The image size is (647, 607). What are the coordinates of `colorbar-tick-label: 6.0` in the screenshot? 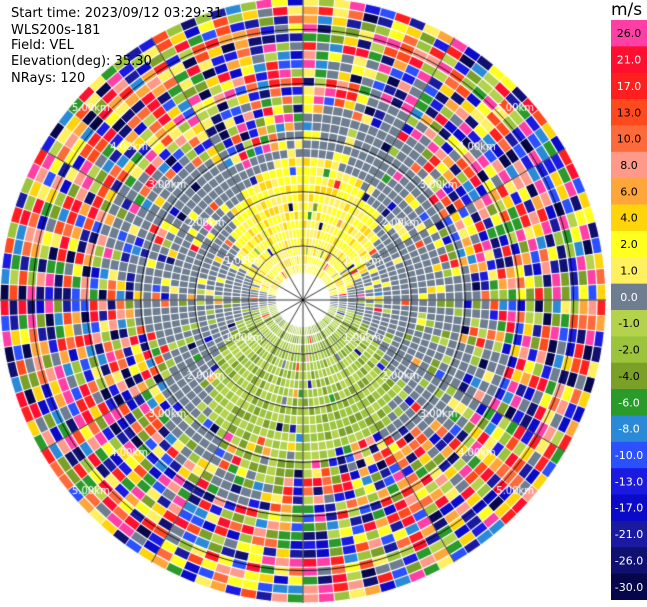 It's located at (629, 191).